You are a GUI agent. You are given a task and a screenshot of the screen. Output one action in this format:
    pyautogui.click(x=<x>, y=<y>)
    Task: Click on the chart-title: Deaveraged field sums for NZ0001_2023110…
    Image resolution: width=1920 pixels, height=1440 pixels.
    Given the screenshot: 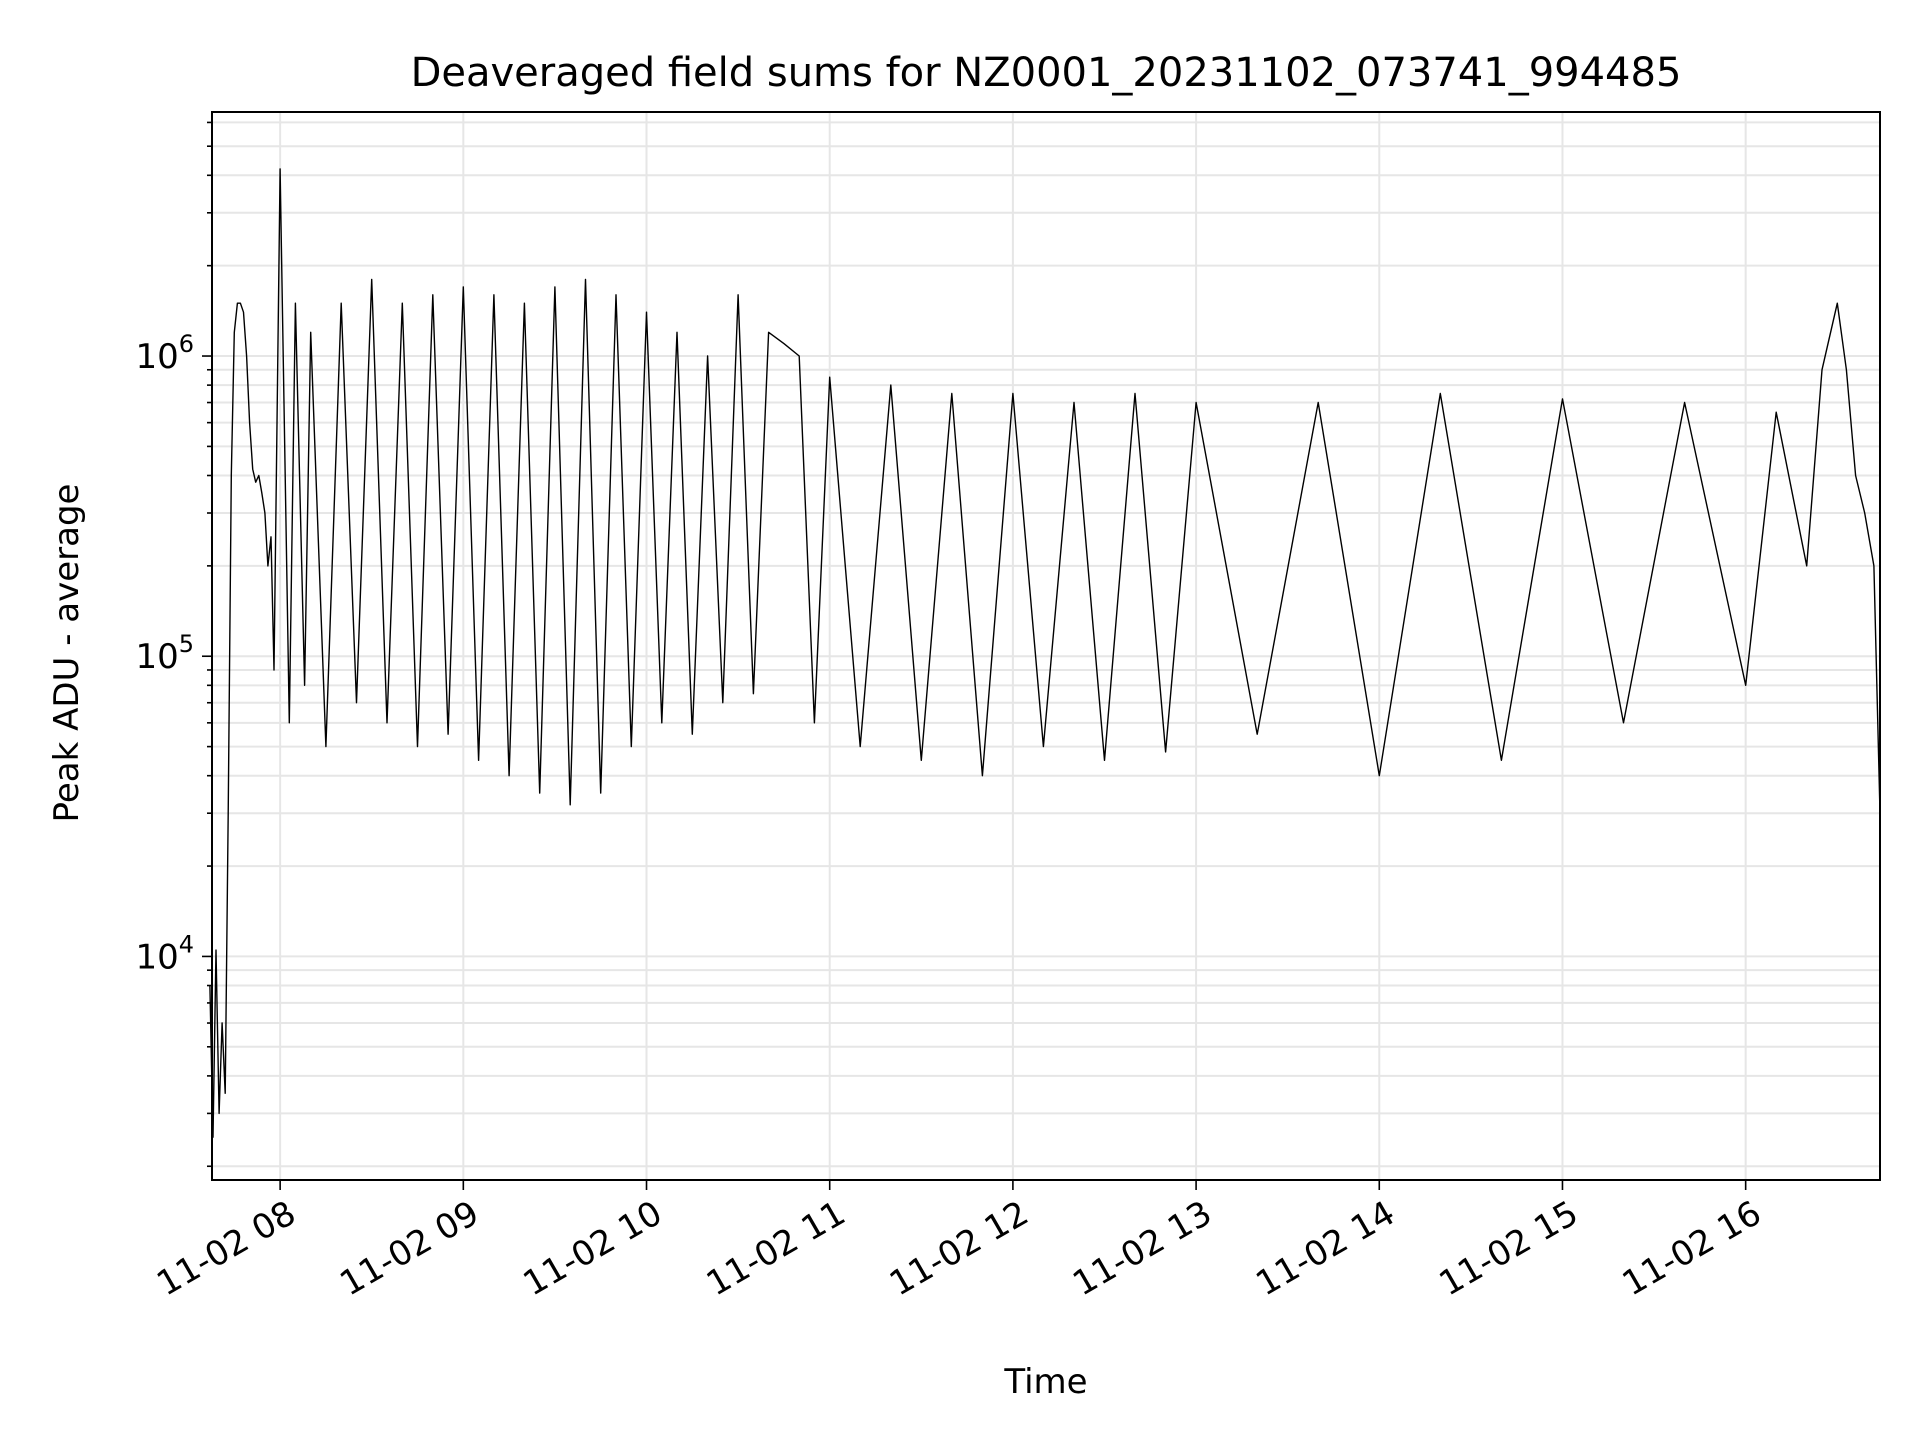 What is the action you would take?
    pyautogui.click(x=1046, y=73)
    